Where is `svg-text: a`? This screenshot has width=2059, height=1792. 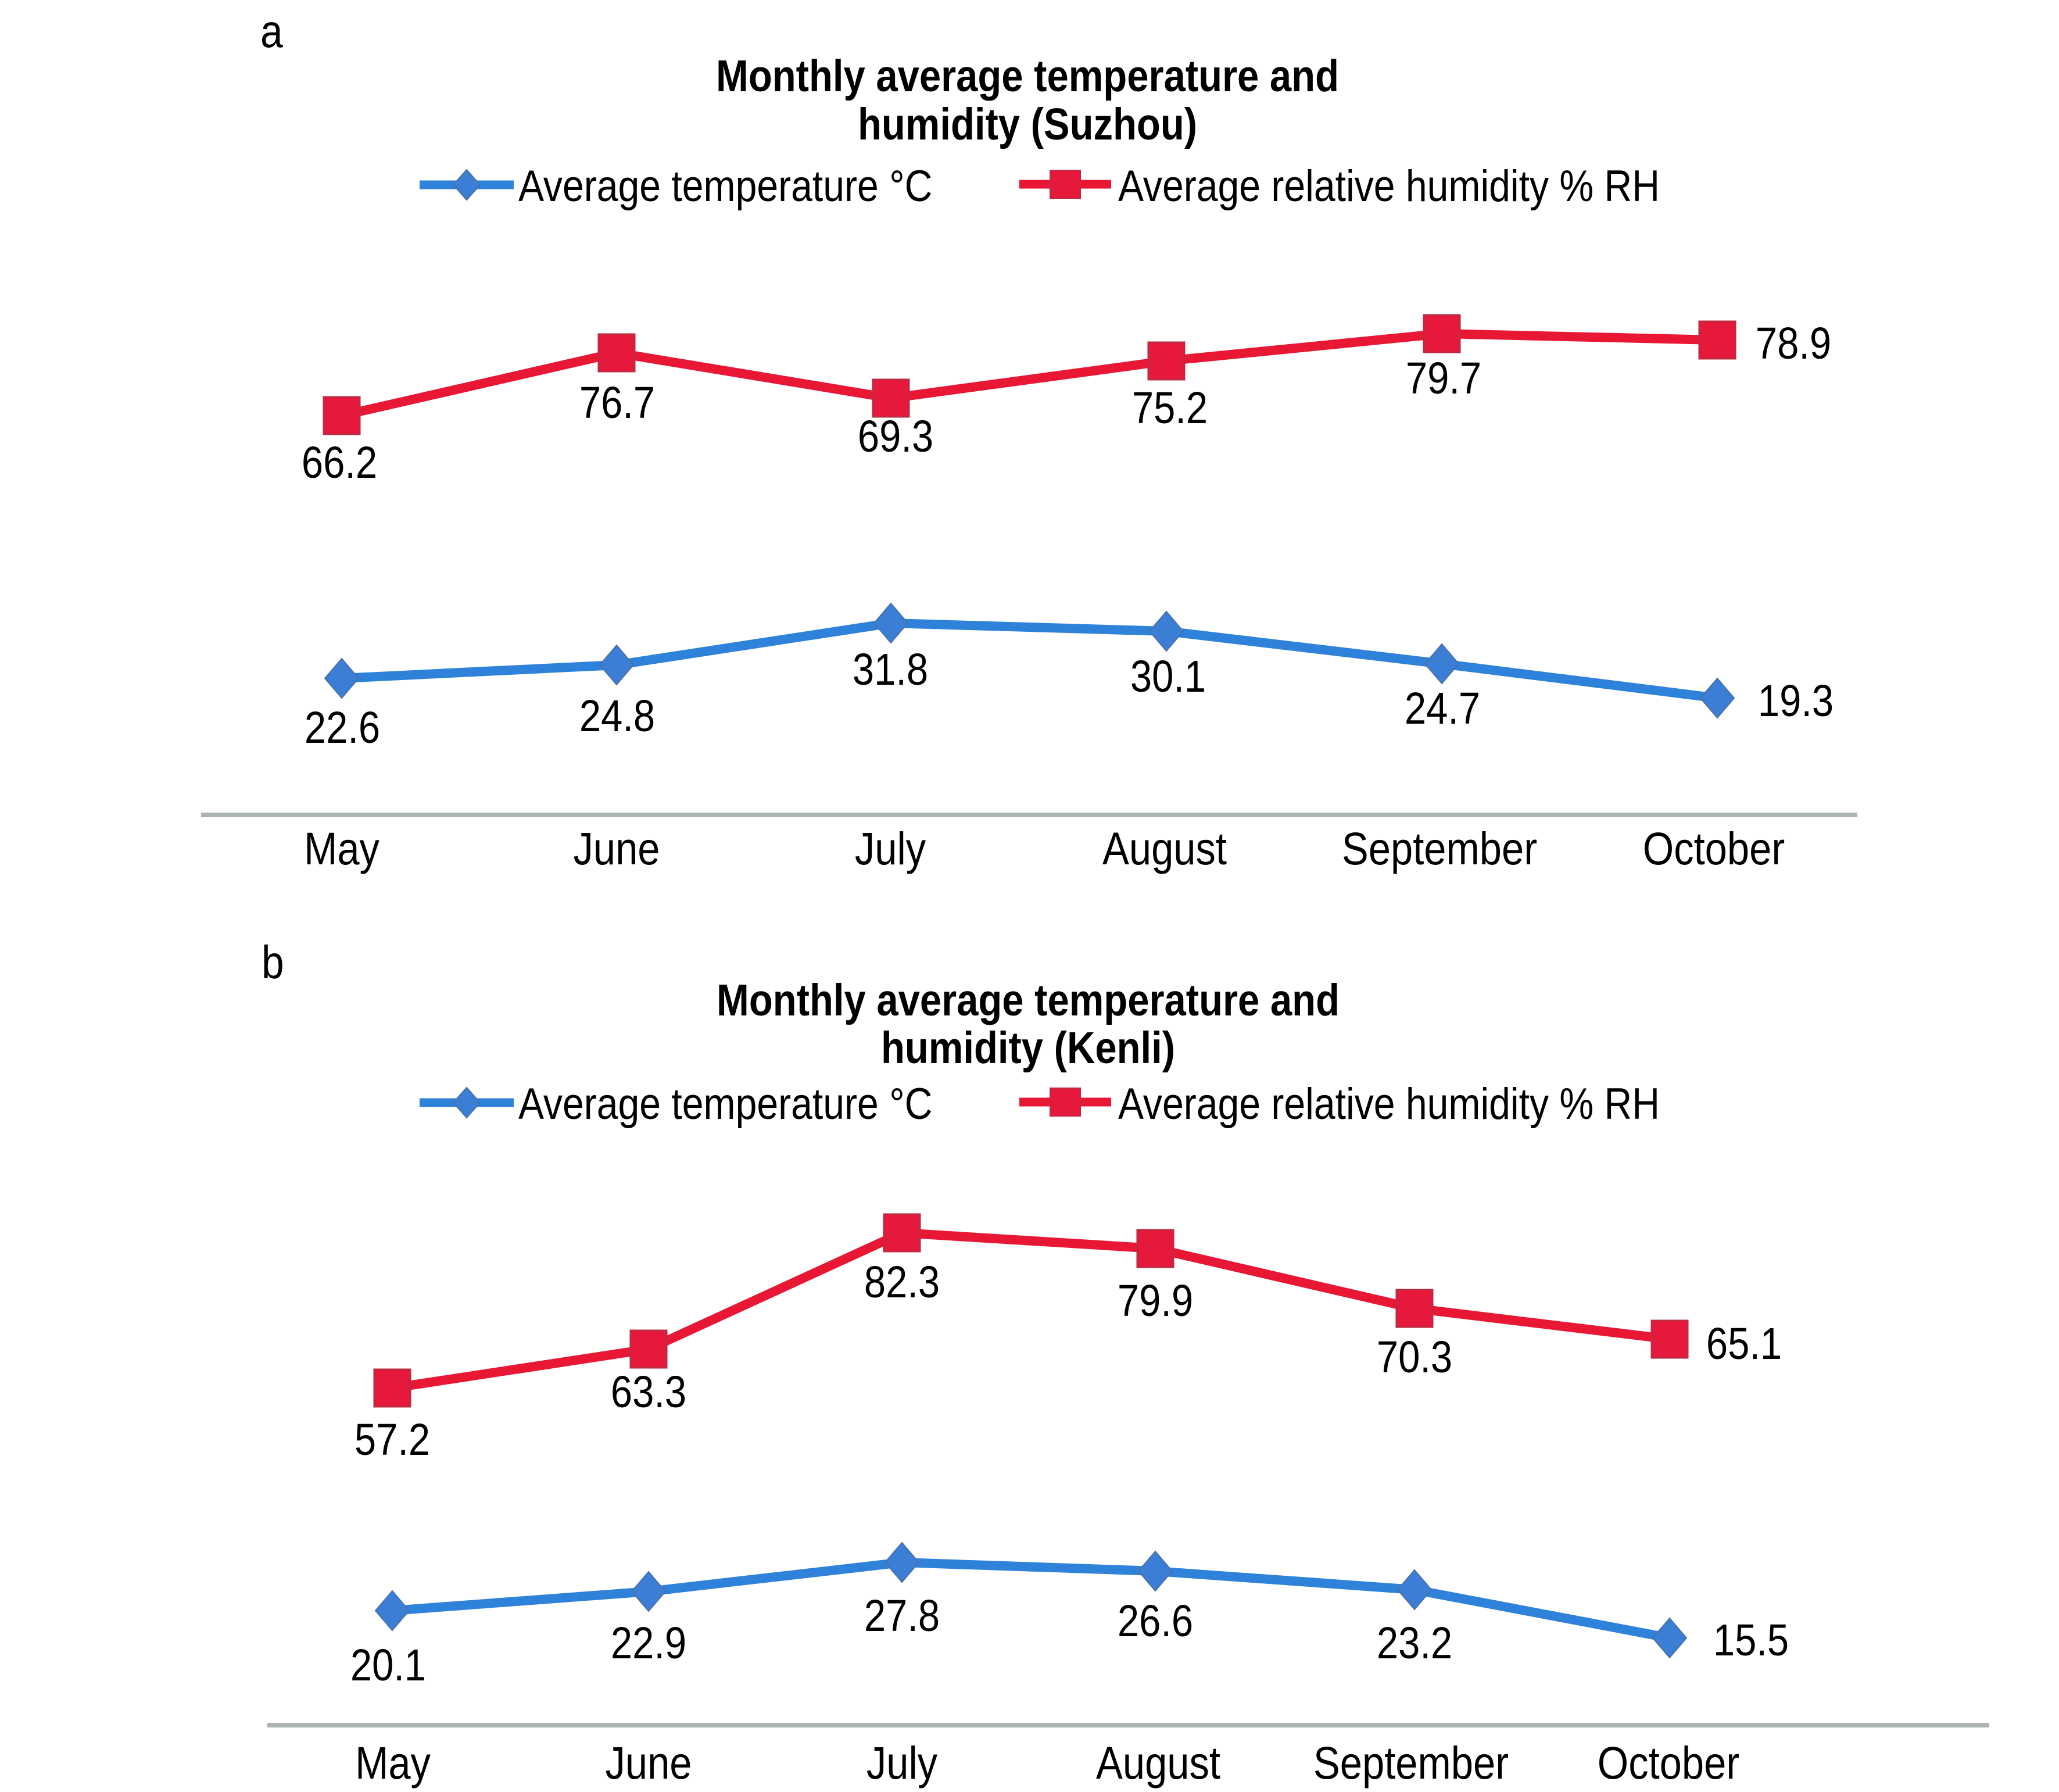
svg-text: a is located at coordinates (271, 31).